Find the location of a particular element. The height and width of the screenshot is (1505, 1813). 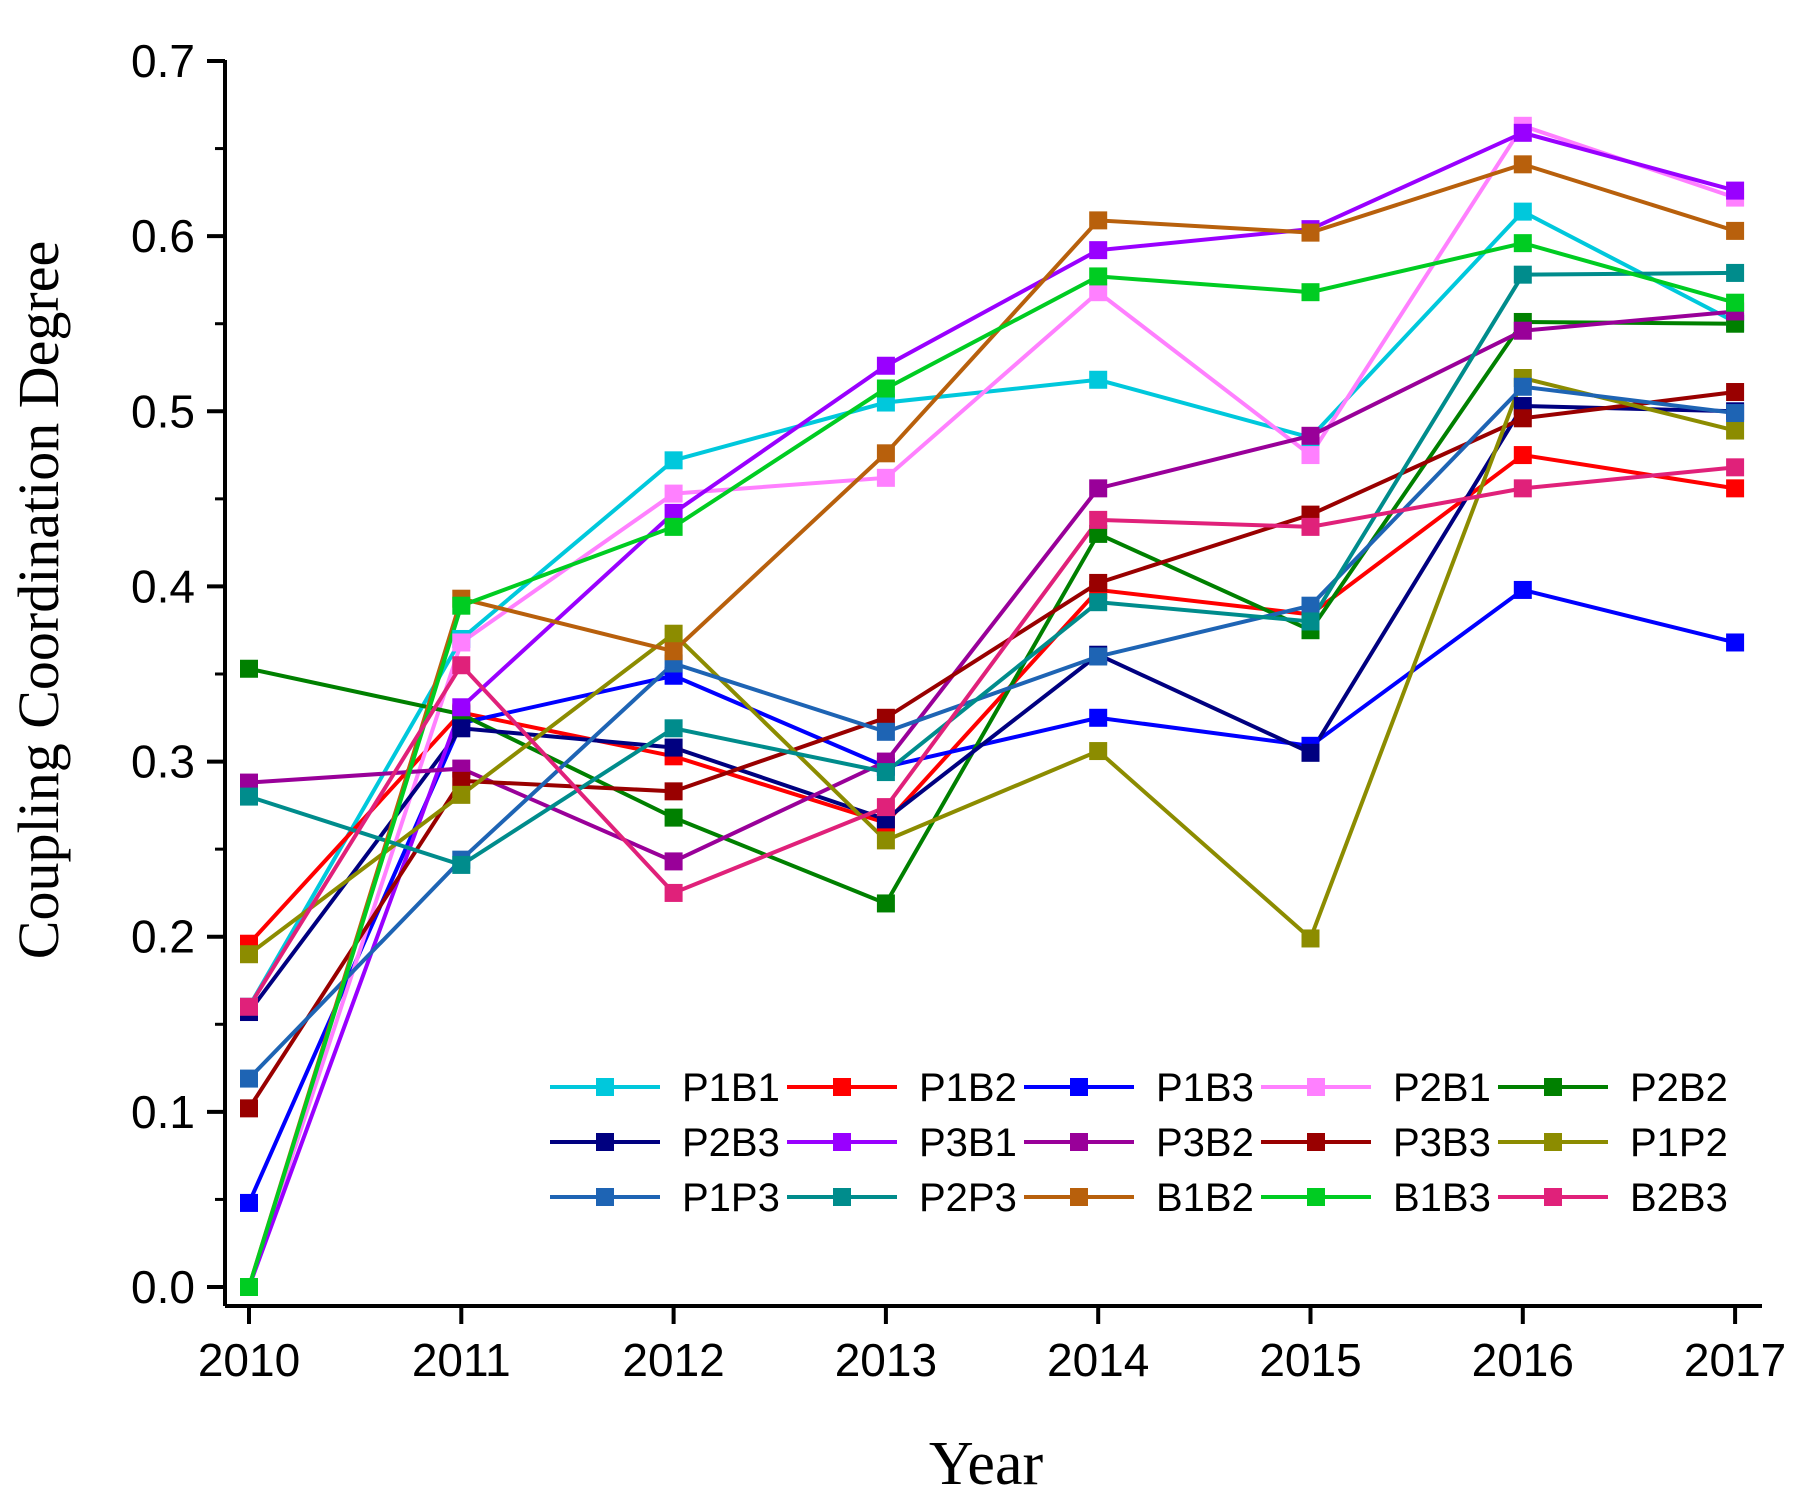

legend-label: P1B3 is located at coordinates (1205, 1088).